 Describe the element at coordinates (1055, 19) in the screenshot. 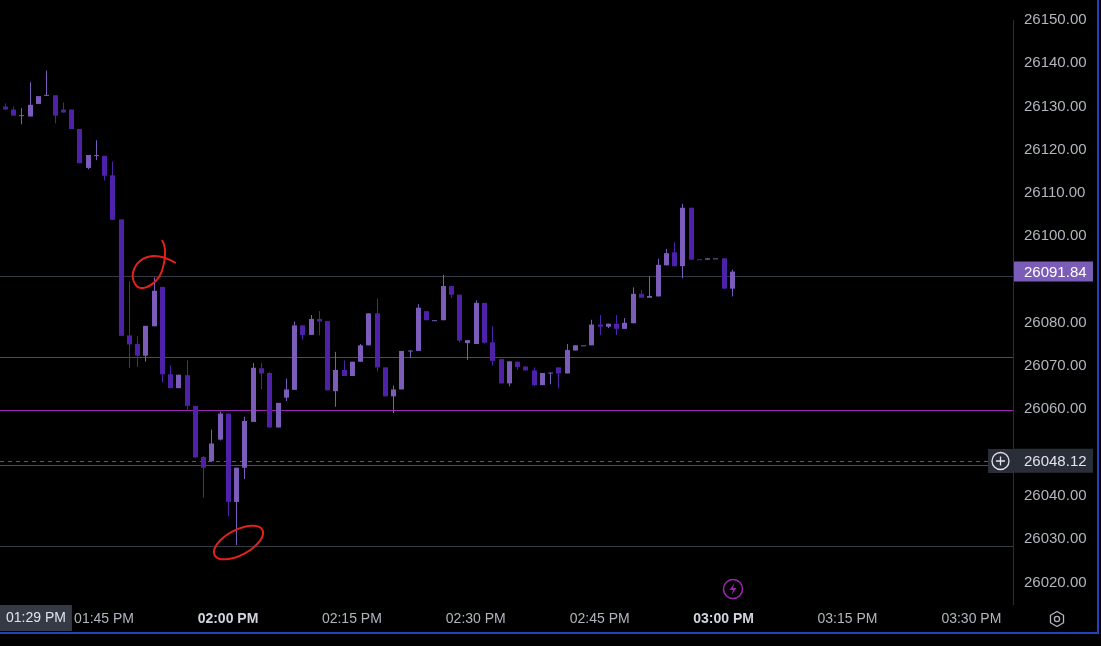

I see `y-tick-label: 26150.00` at that location.